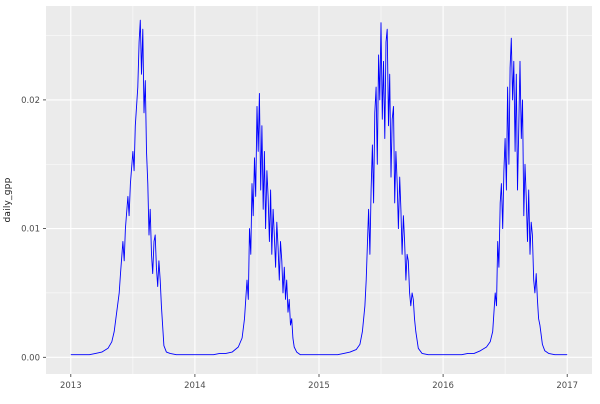  I want to click on y-tick-label: 0.00, so click(30, 358).